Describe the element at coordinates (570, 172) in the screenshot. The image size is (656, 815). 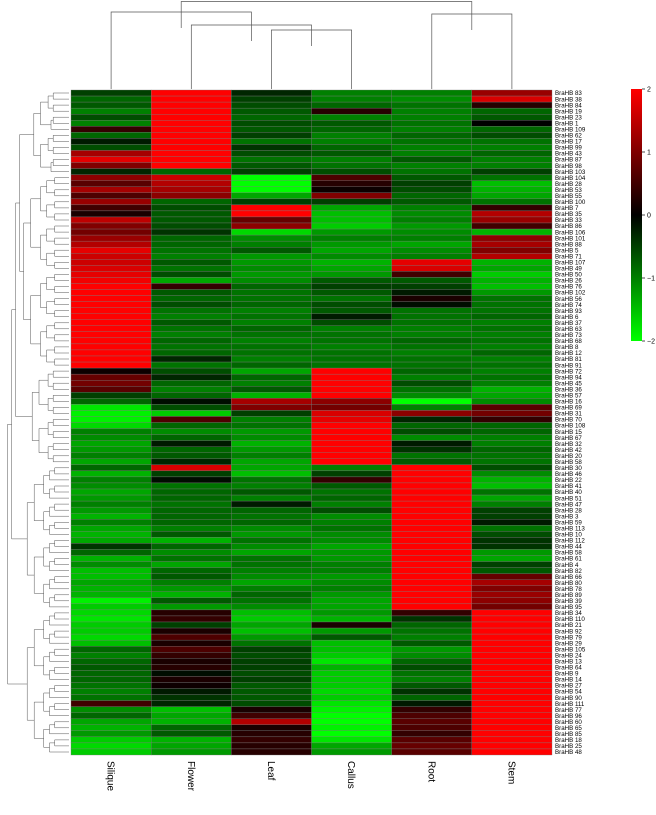
I see `row-label: BraHB 103` at that location.